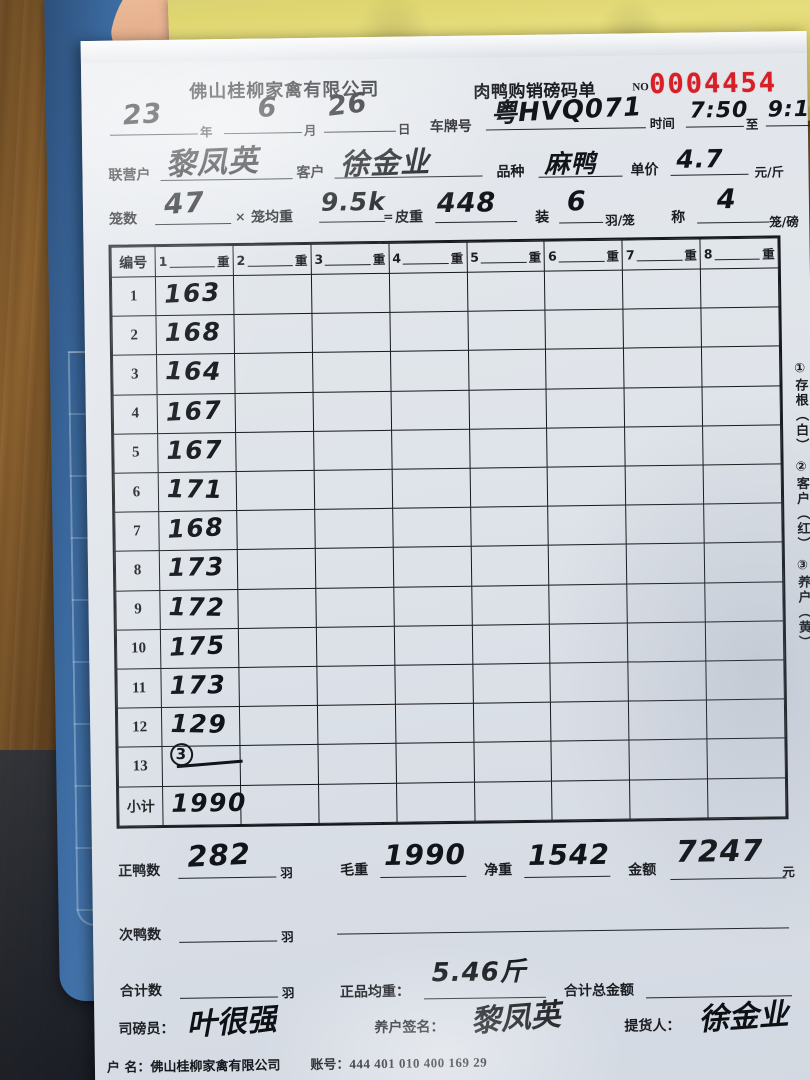 The width and height of the screenshot is (810, 1080). I want to click on weight-cell: 171, so click(197, 491).